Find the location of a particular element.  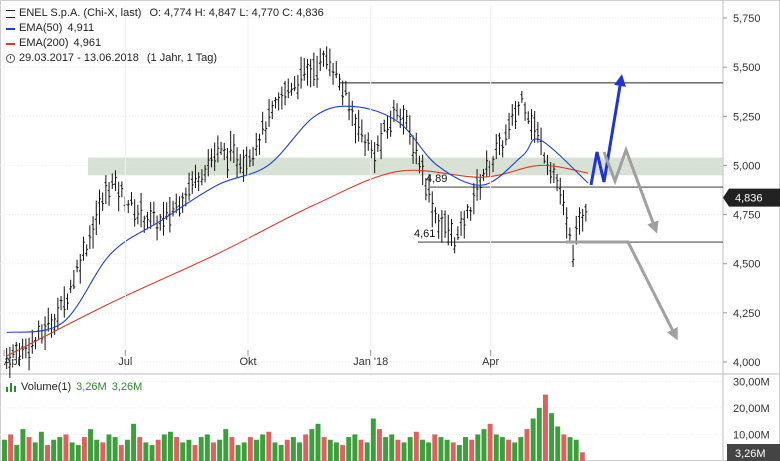

legend-date-row: 29.03.2017 - 13.06.2018 (1 Jahr, 1 Tag) is located at coordinates (165, 58).